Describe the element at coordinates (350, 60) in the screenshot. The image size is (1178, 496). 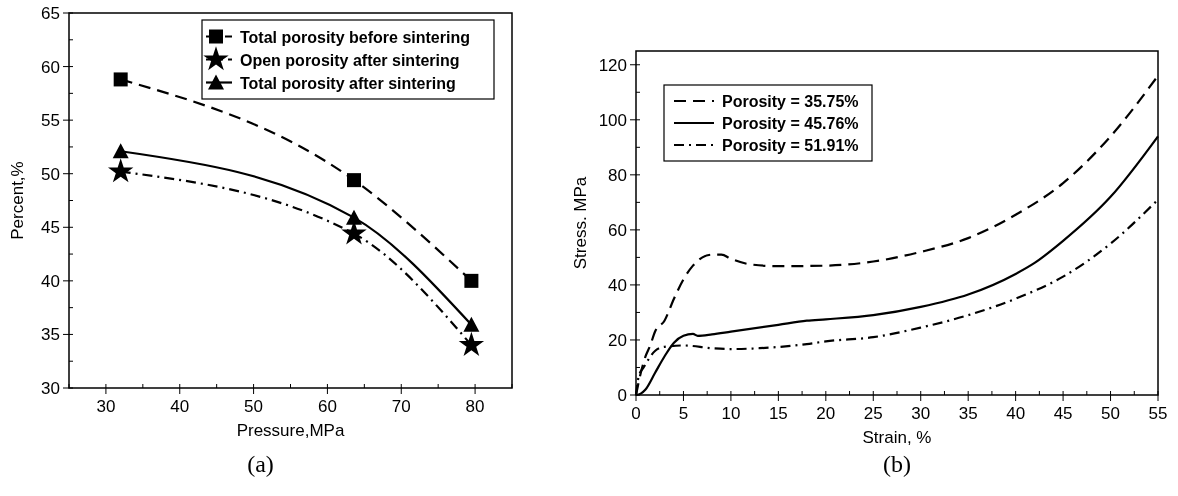
I see `legend-label: Open porosity after sintering` at that location.